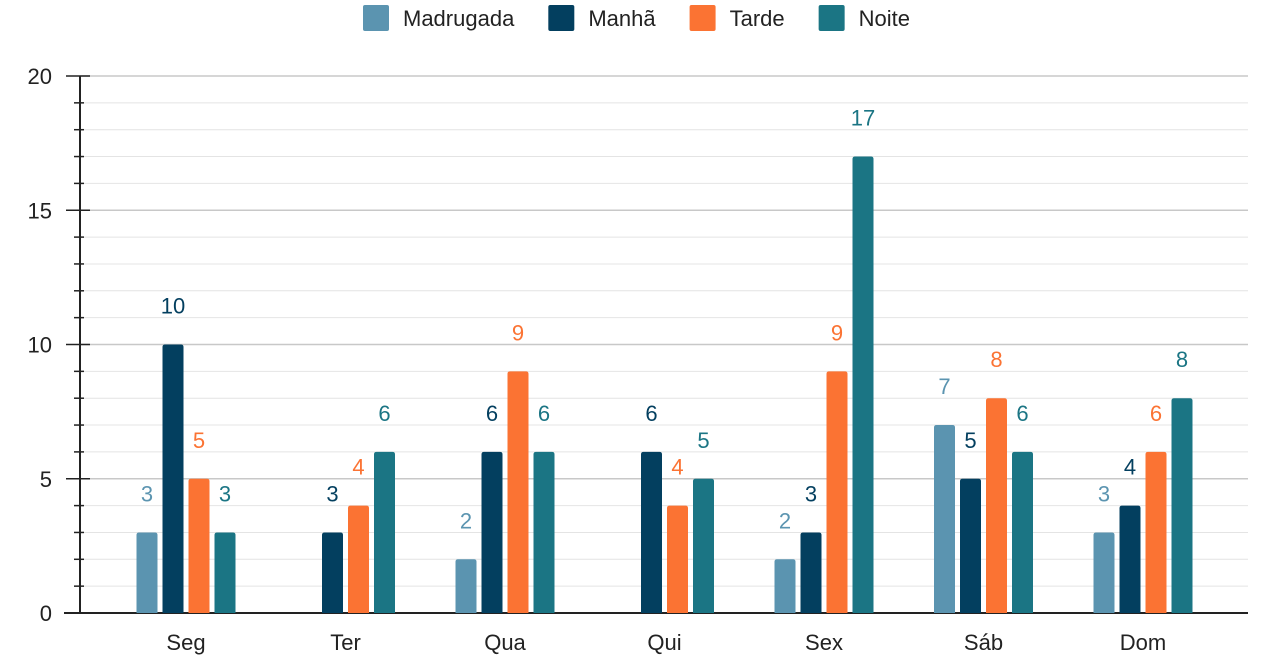 The height and width of the screenshot is (672, 1273). I want to click on x-tick-label: Qua, so click(505, 642).